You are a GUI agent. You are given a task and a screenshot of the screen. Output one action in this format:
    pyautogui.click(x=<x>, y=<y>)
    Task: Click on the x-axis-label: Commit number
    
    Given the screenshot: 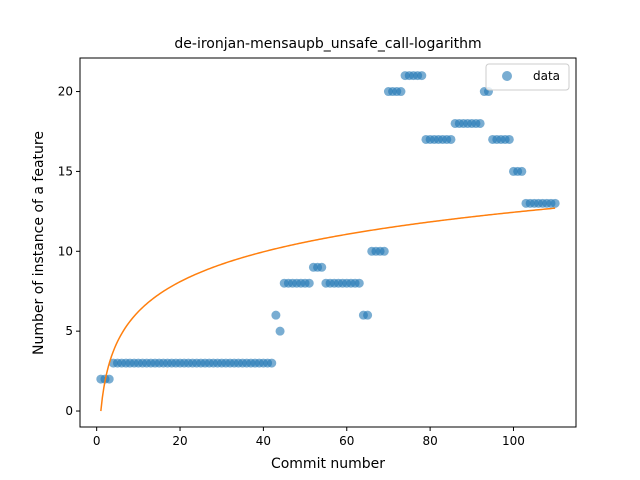 What is the action you would take?
    pyautogui.click(x=328, y=464)
    